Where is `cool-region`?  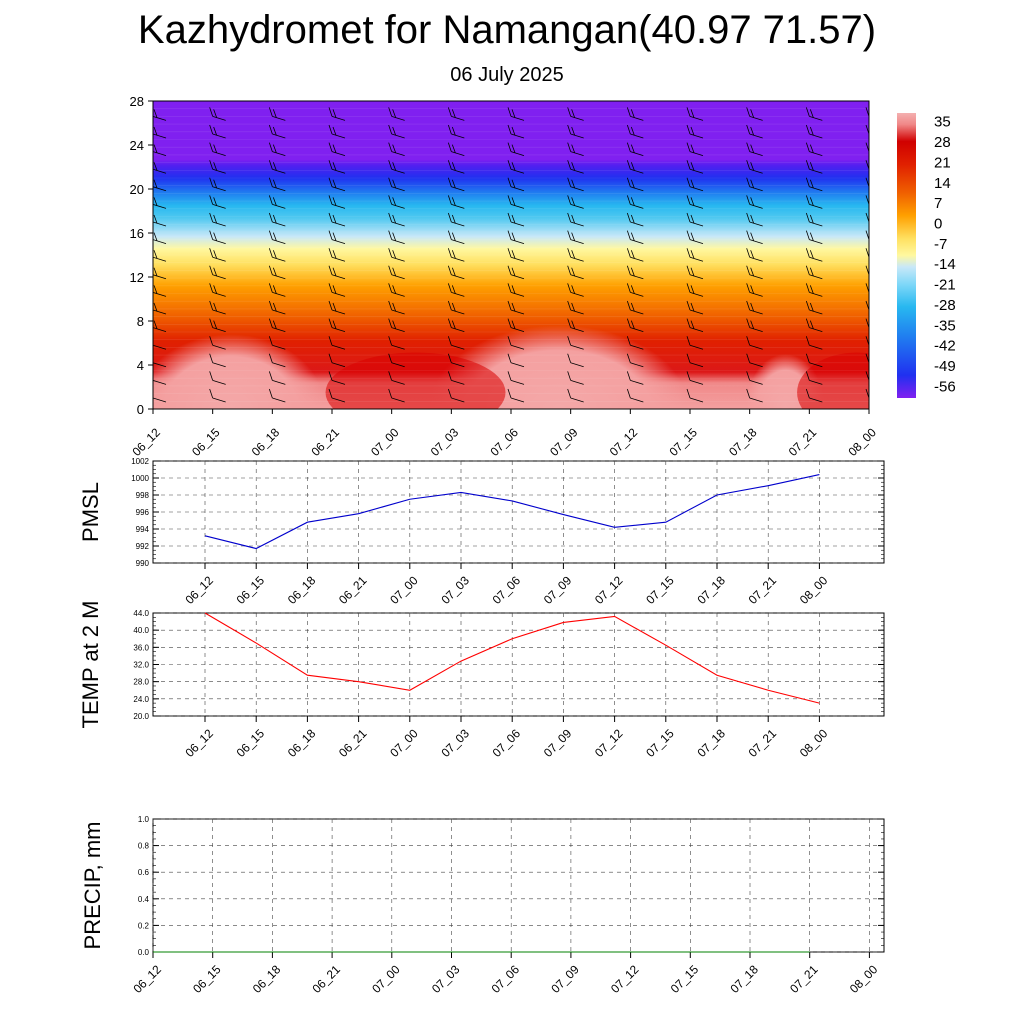
cool-region is located at coordinates (415, 380).